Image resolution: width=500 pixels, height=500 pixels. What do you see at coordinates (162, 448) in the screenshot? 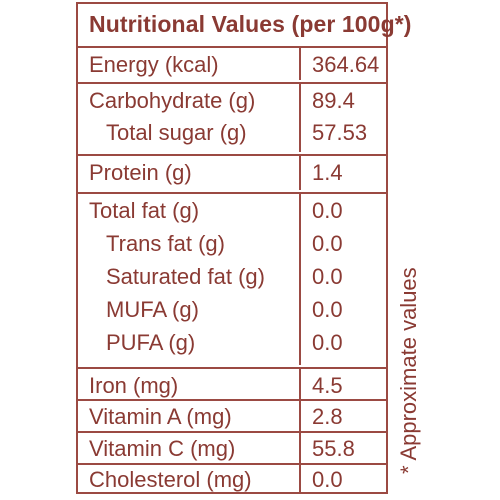
I see `nutrient-label: Vitamin C (mg)` at bounding box center [162, 448].